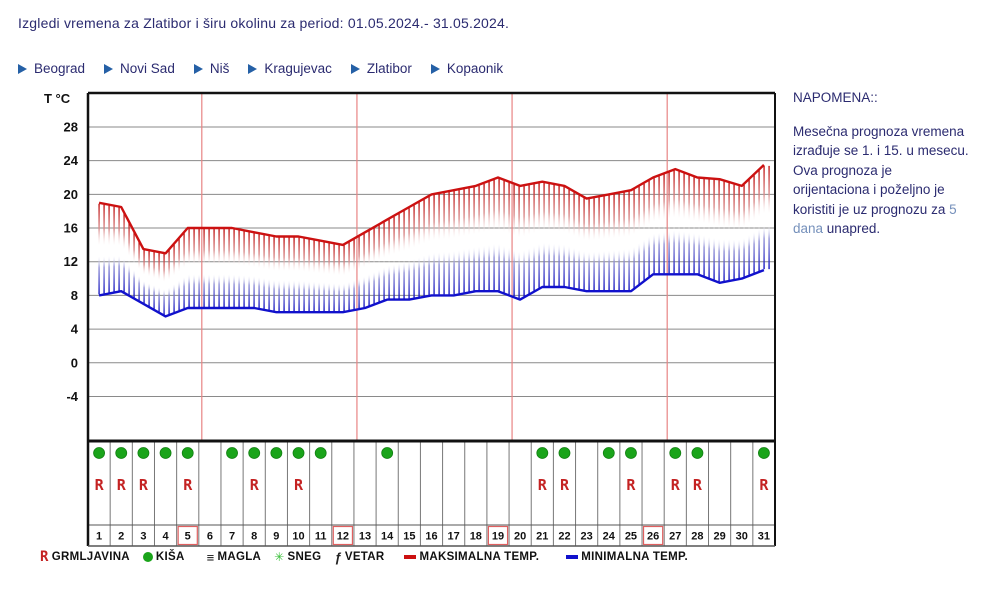 The width and height of the screenshot is (1000, 591). I want to click on legend-item-min-temp: MINIMALNA TEMP., so click(627, 557).